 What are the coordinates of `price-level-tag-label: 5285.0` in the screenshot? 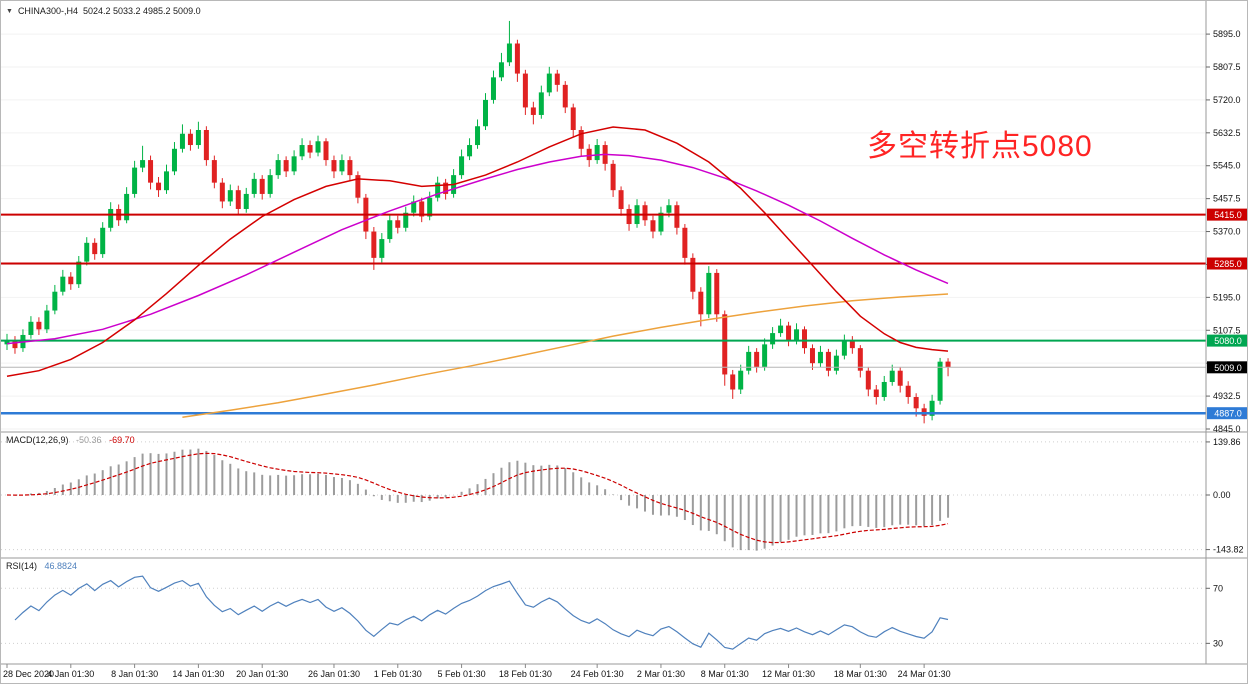 It's located at (1228, 264).